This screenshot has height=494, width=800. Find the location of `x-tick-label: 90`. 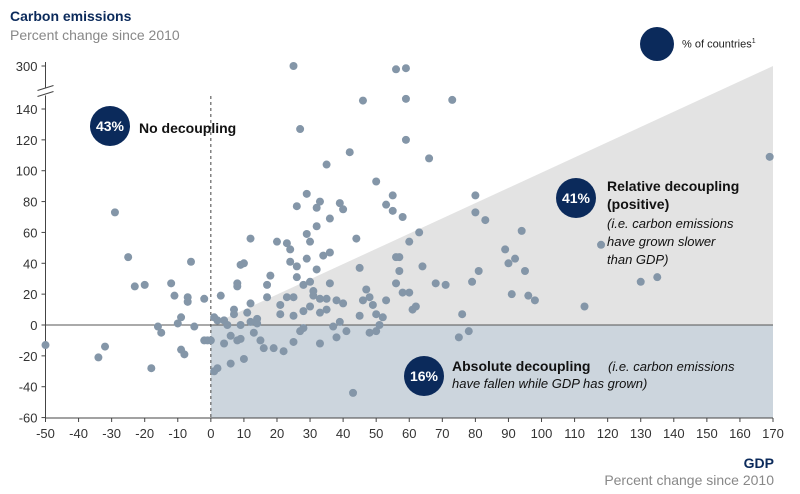

x-tick-label: 90 is located at coordinates (508, 433).